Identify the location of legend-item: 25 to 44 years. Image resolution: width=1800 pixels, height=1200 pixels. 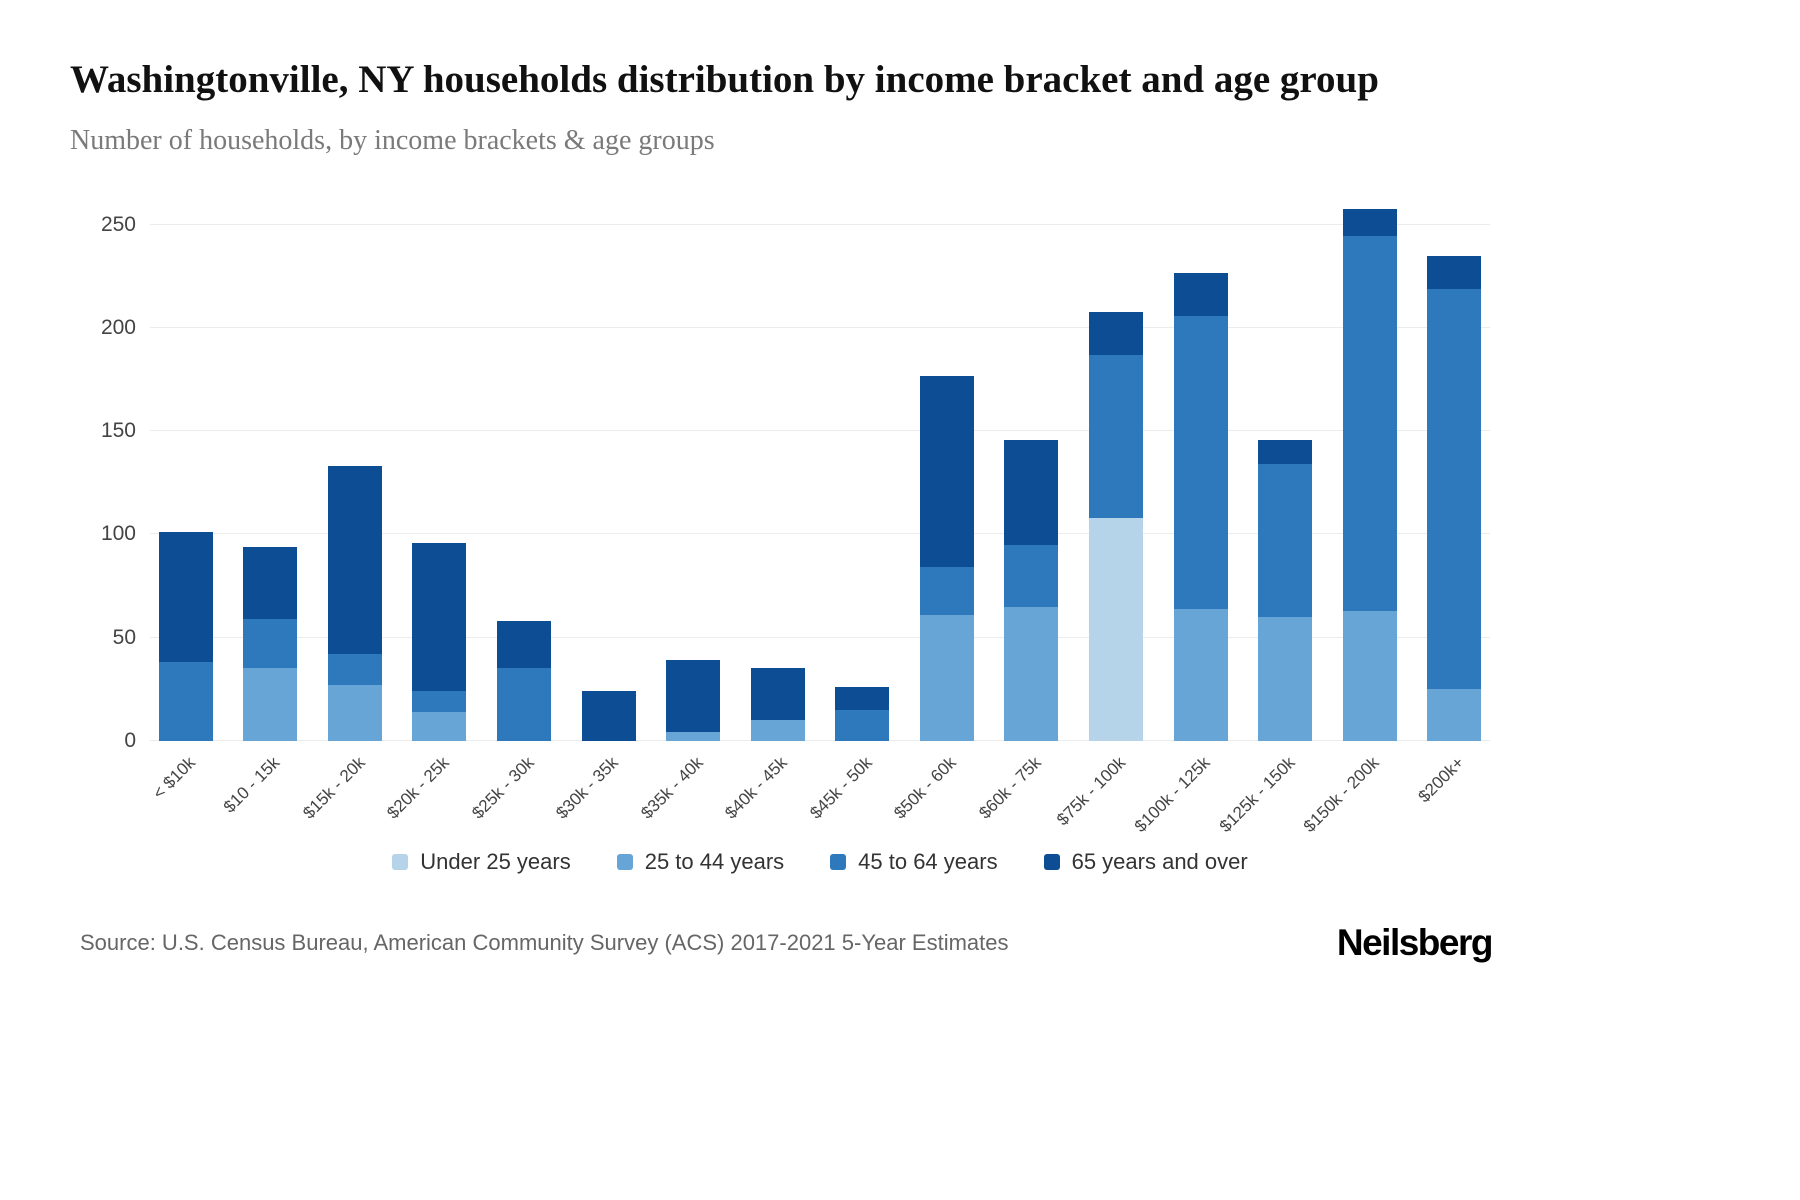
(700, 861).